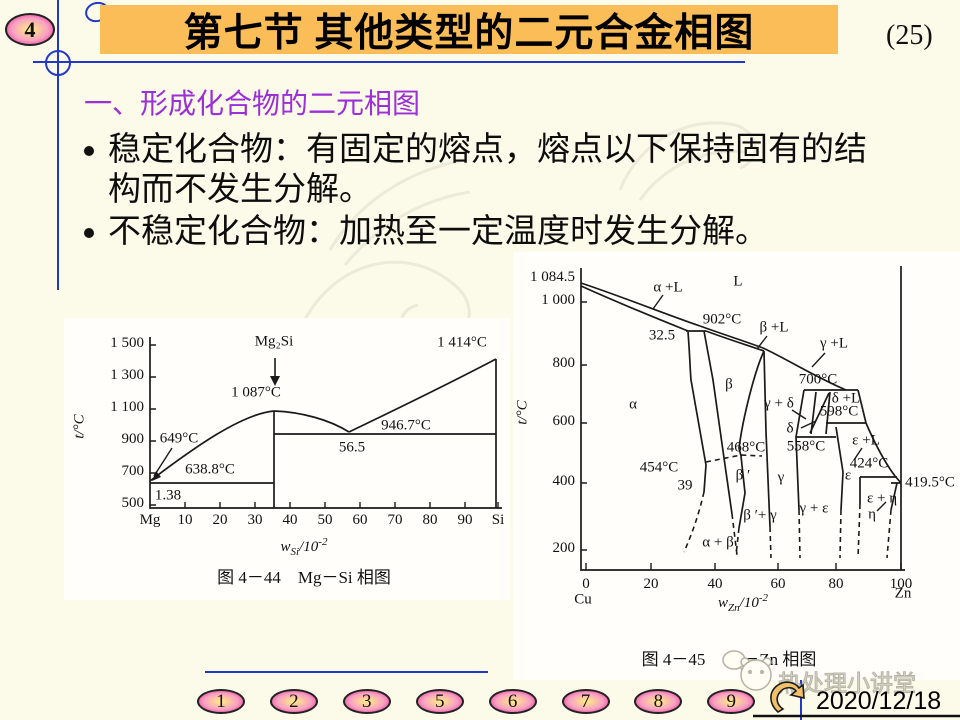 The width and height of the screenshot is (960, 720). I want to click on diagram-label: 649°C, so click(179, 438).